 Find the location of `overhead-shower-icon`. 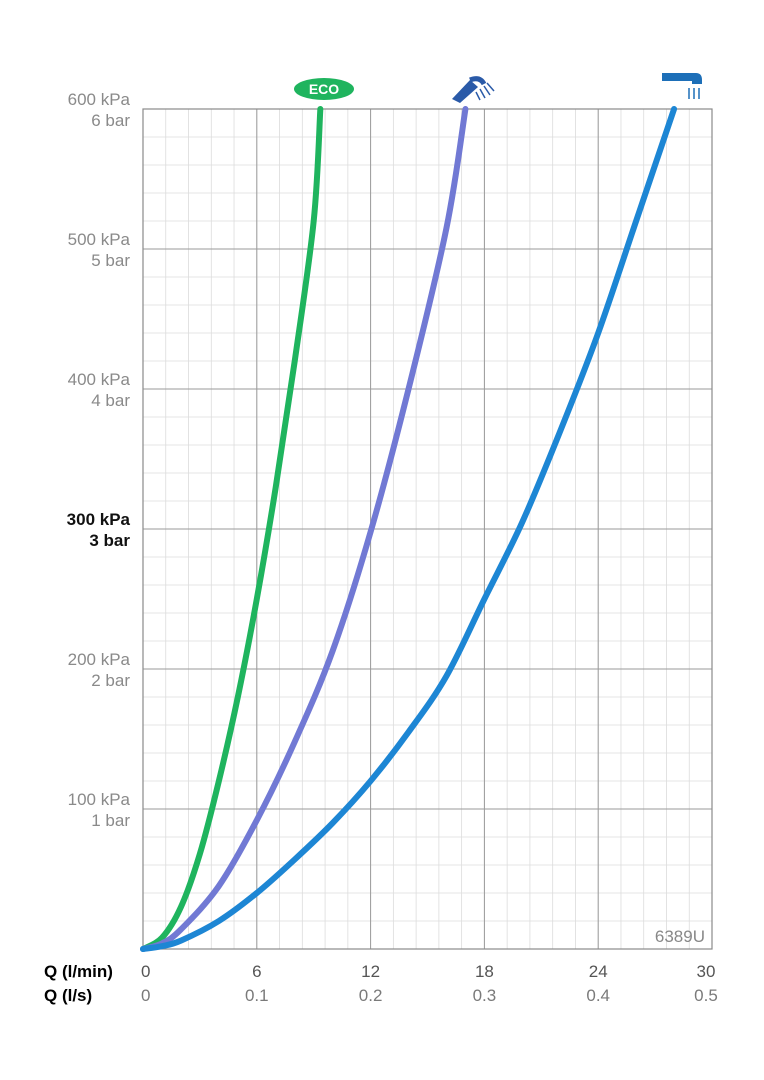

overhead-shower-icon is located at coordinates (682, 86).